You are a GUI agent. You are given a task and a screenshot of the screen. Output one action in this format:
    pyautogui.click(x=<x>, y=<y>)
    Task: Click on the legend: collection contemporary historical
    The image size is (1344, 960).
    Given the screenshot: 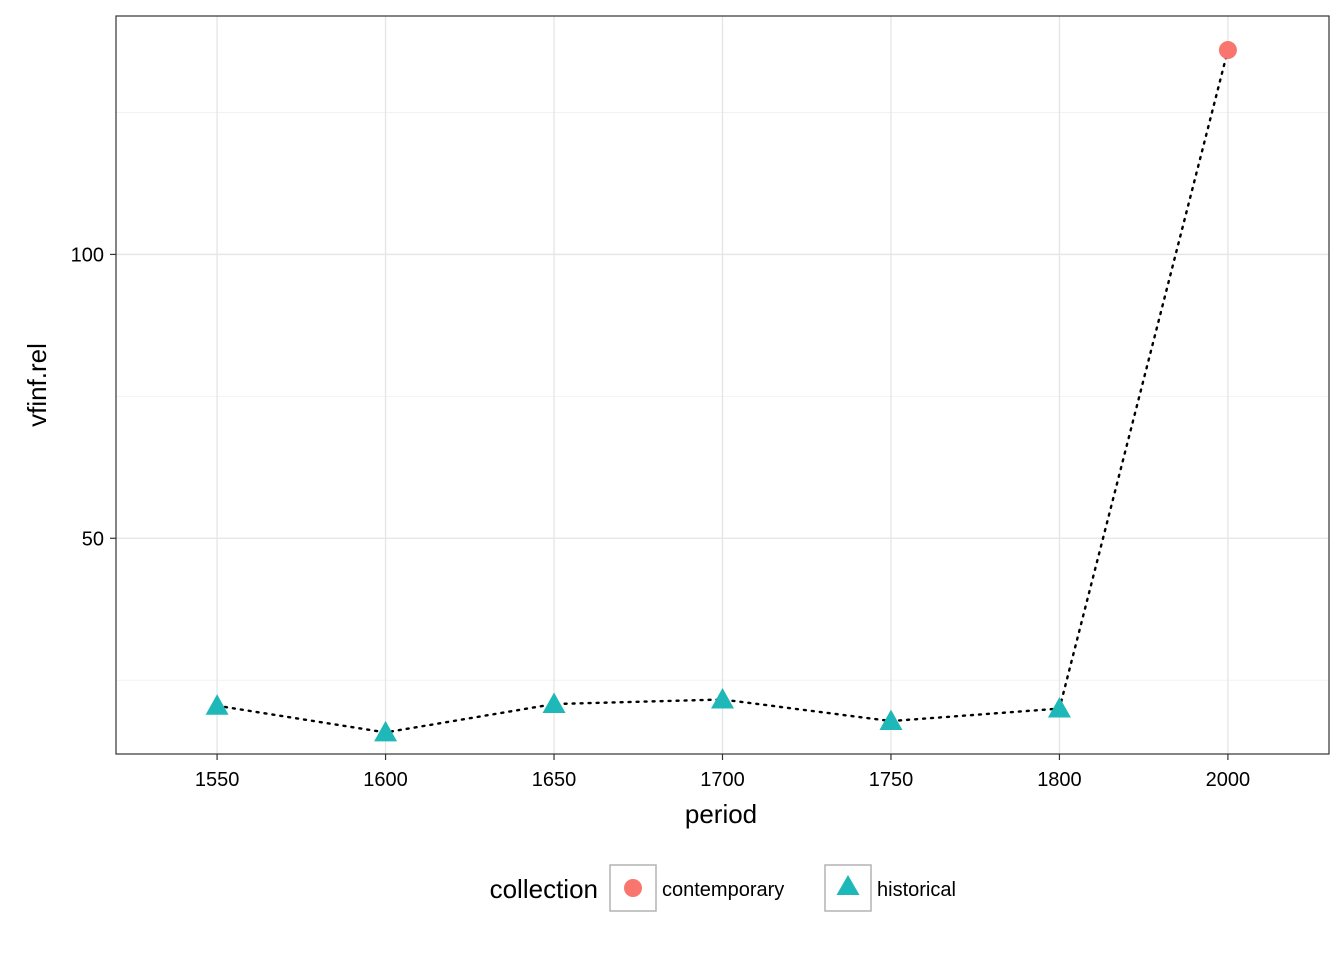 What is the action you would take?
    pyautogui.click(x=723, y=888)
    